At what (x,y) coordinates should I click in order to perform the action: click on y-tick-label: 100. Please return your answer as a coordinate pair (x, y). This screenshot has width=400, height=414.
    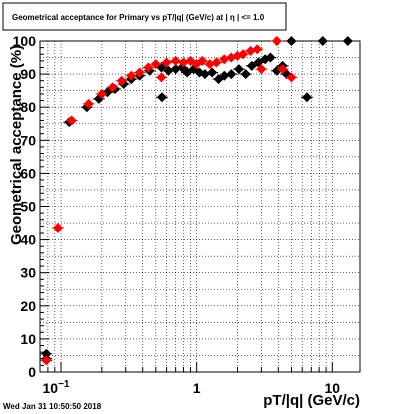
    Looking at the image, I should click on (25, 41).